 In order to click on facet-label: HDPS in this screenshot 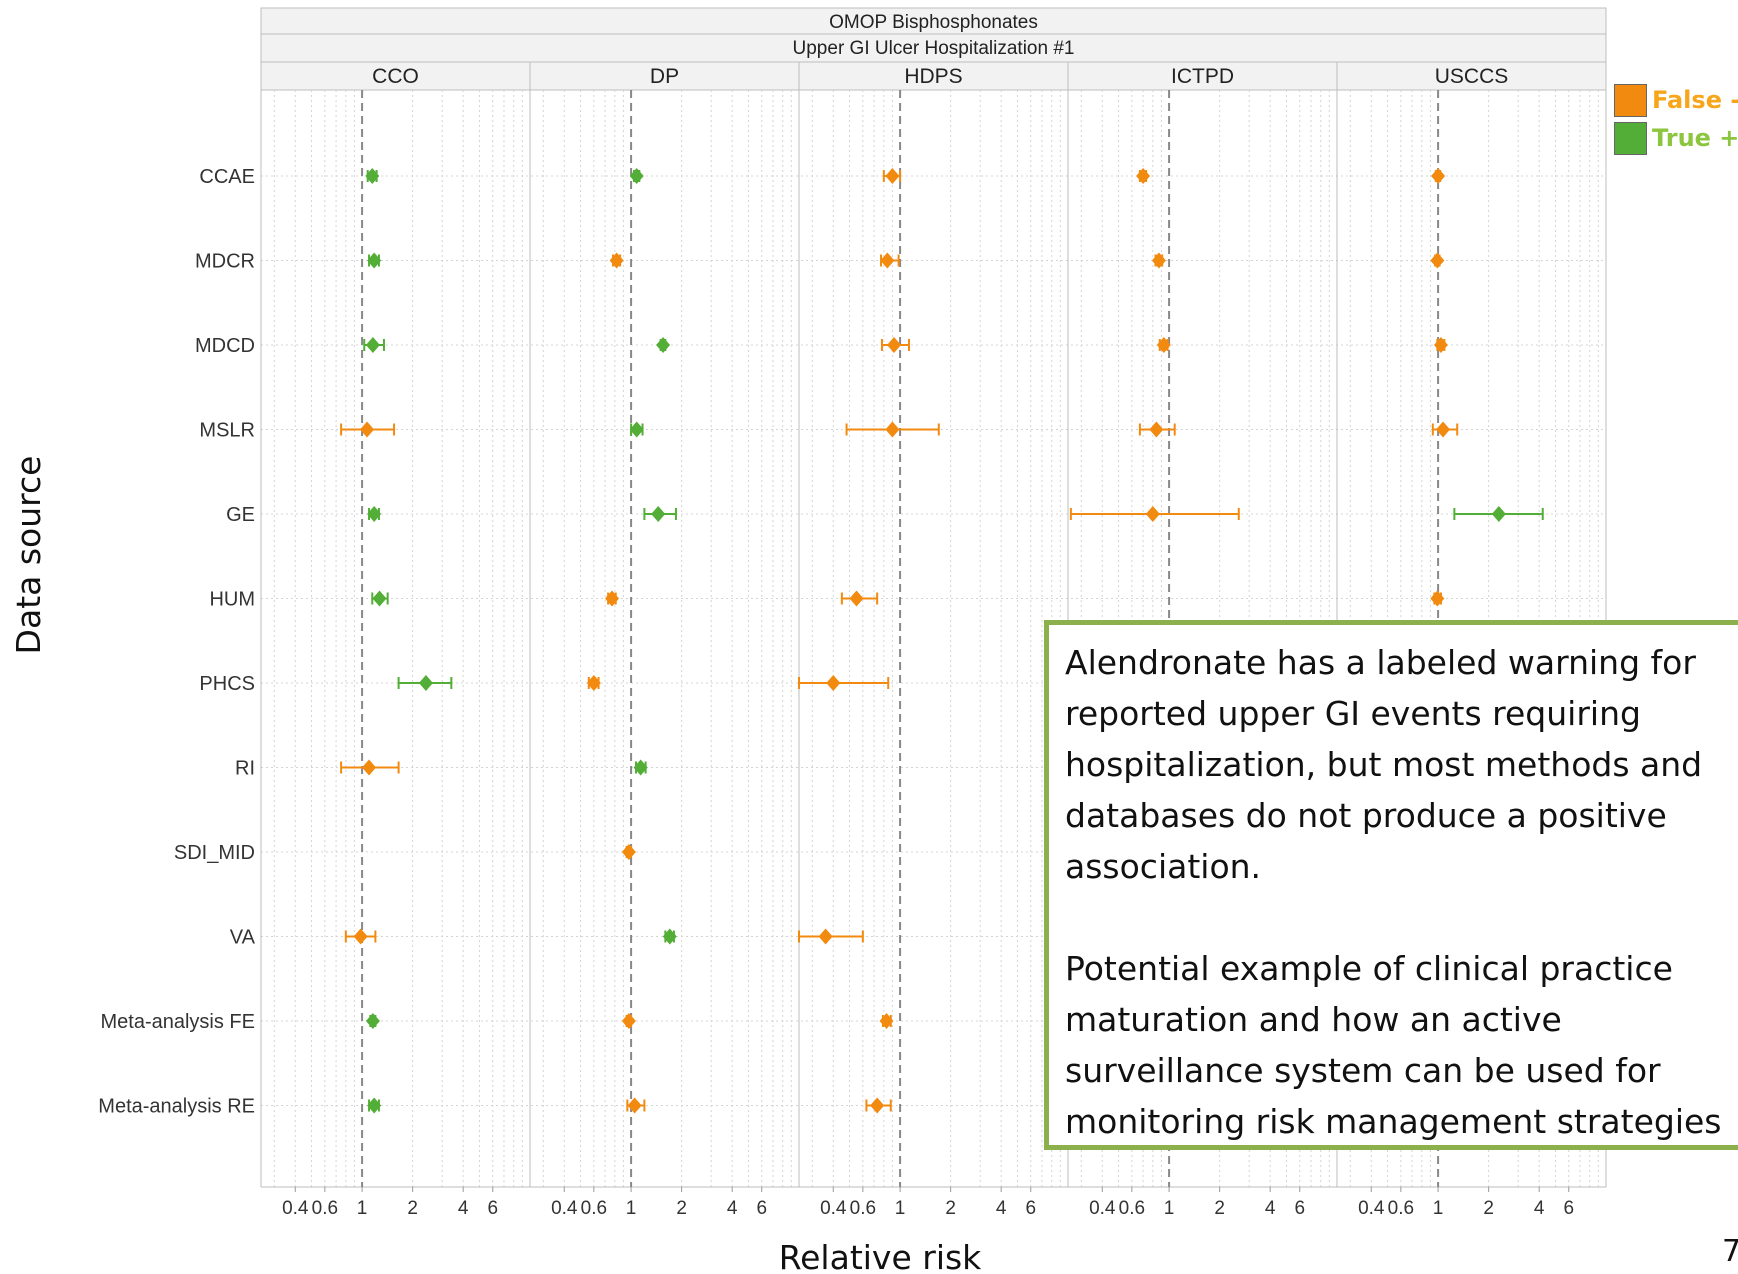, I will do `click(933, 76)`.